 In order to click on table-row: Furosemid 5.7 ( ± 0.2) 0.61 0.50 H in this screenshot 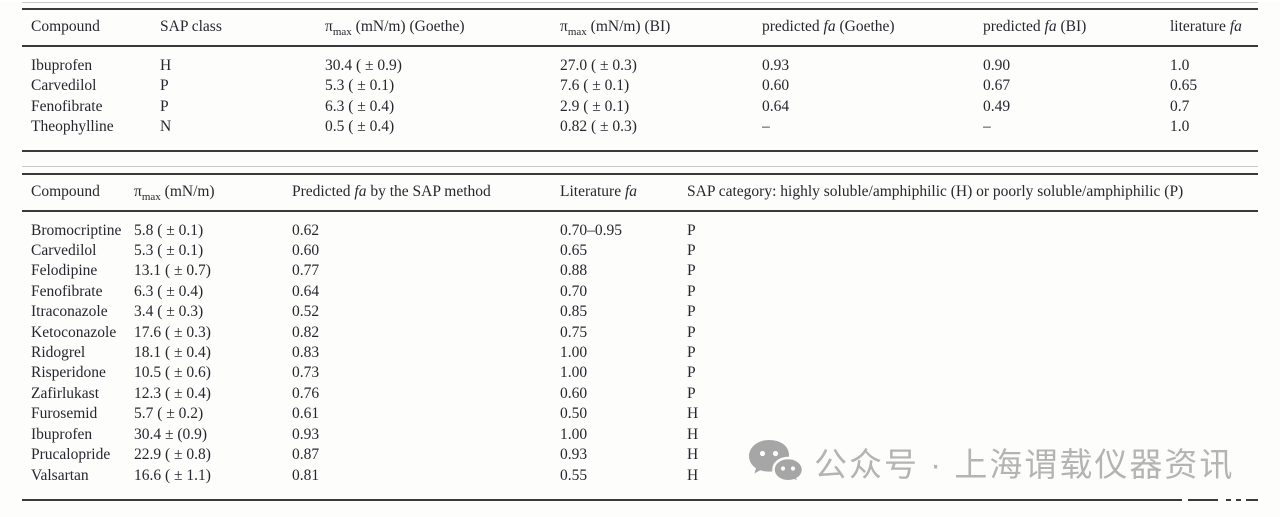, I will do `click(640, 414)`.